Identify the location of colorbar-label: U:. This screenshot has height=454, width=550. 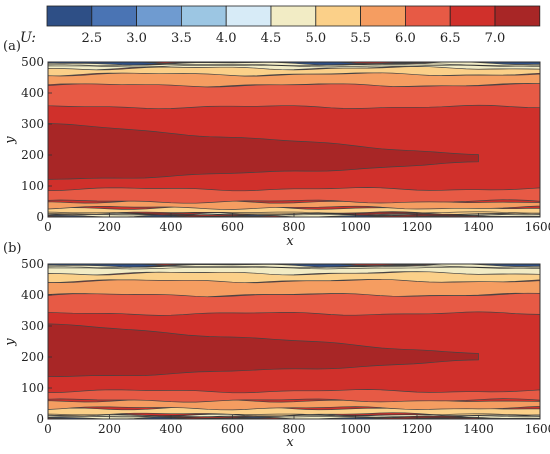
(28, 38).